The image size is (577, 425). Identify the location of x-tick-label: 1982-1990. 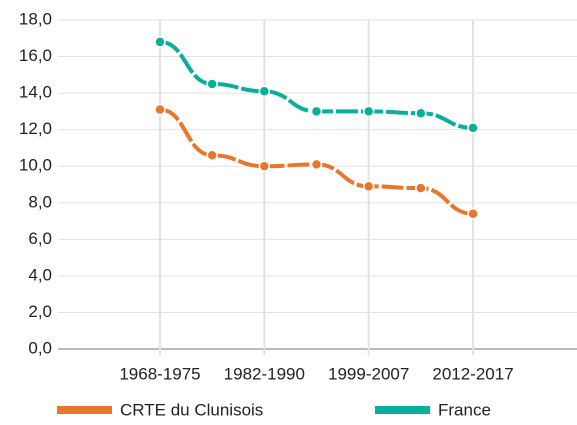
(264, 373).